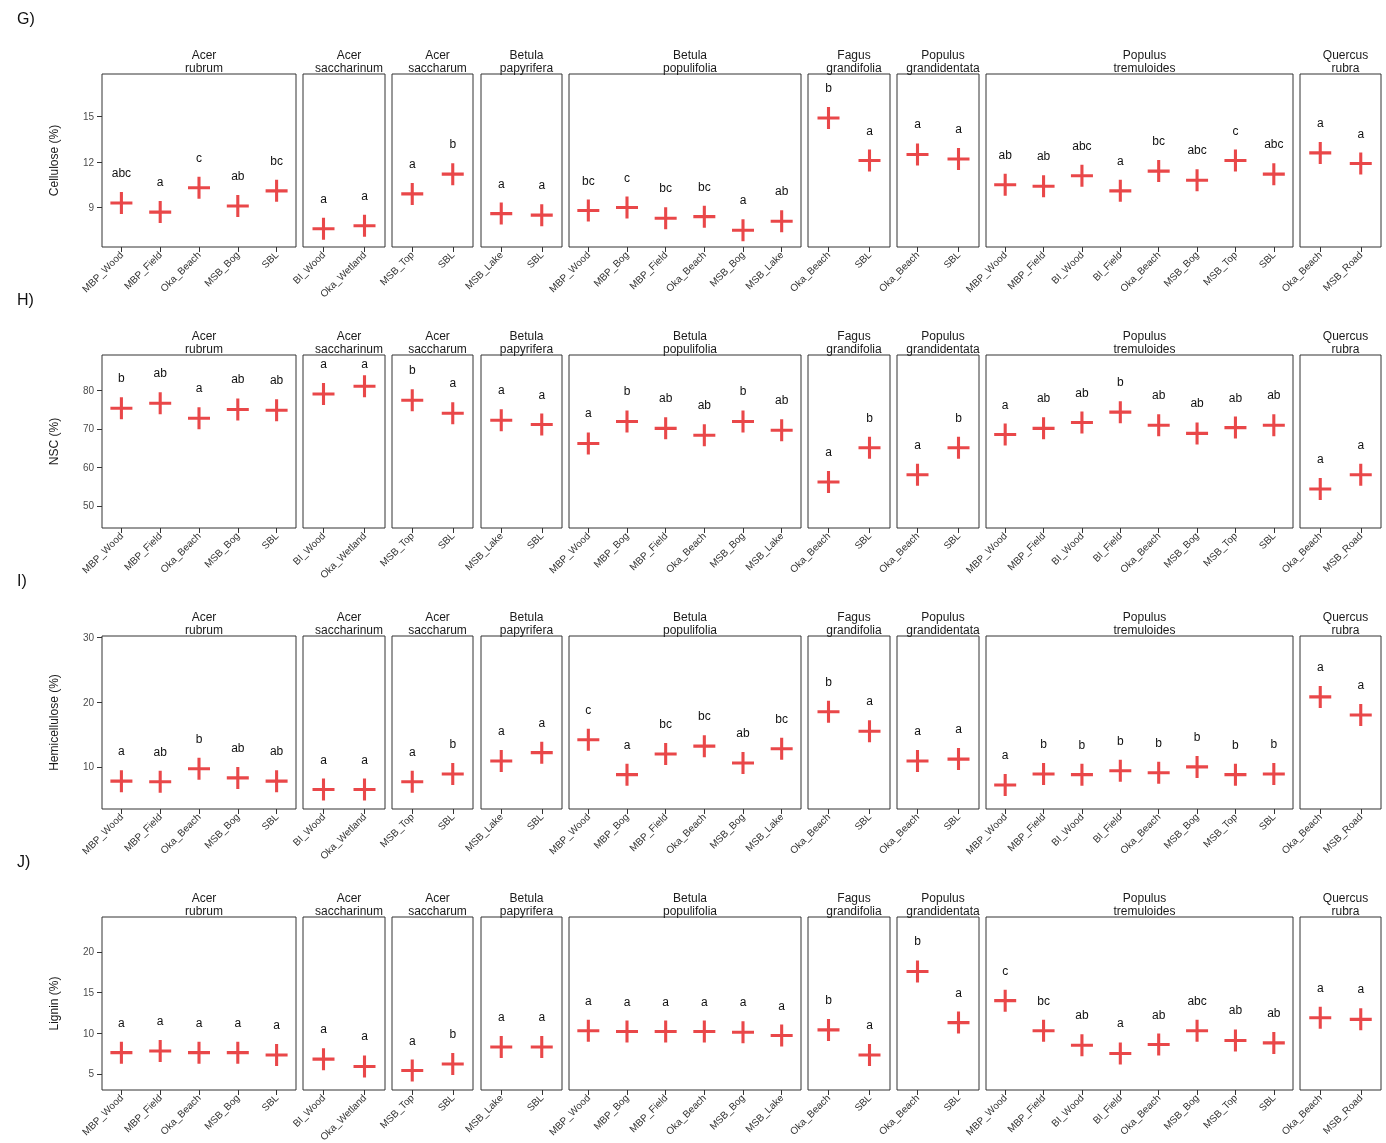  What do you see at coordinates (54, 441) in the screenshot?
I see `y-axis-title: NSC (%)` at bounding box center [54, 441].